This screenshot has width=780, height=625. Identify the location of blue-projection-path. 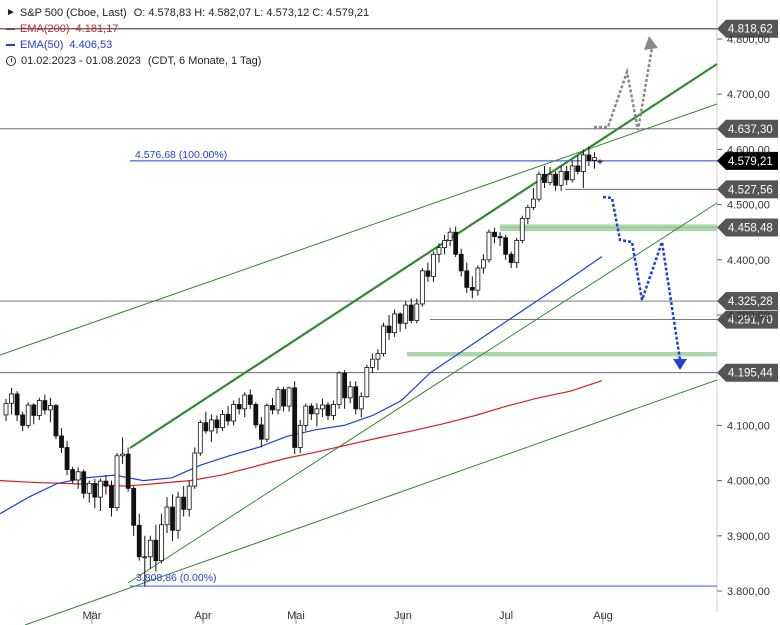
(642, 278).